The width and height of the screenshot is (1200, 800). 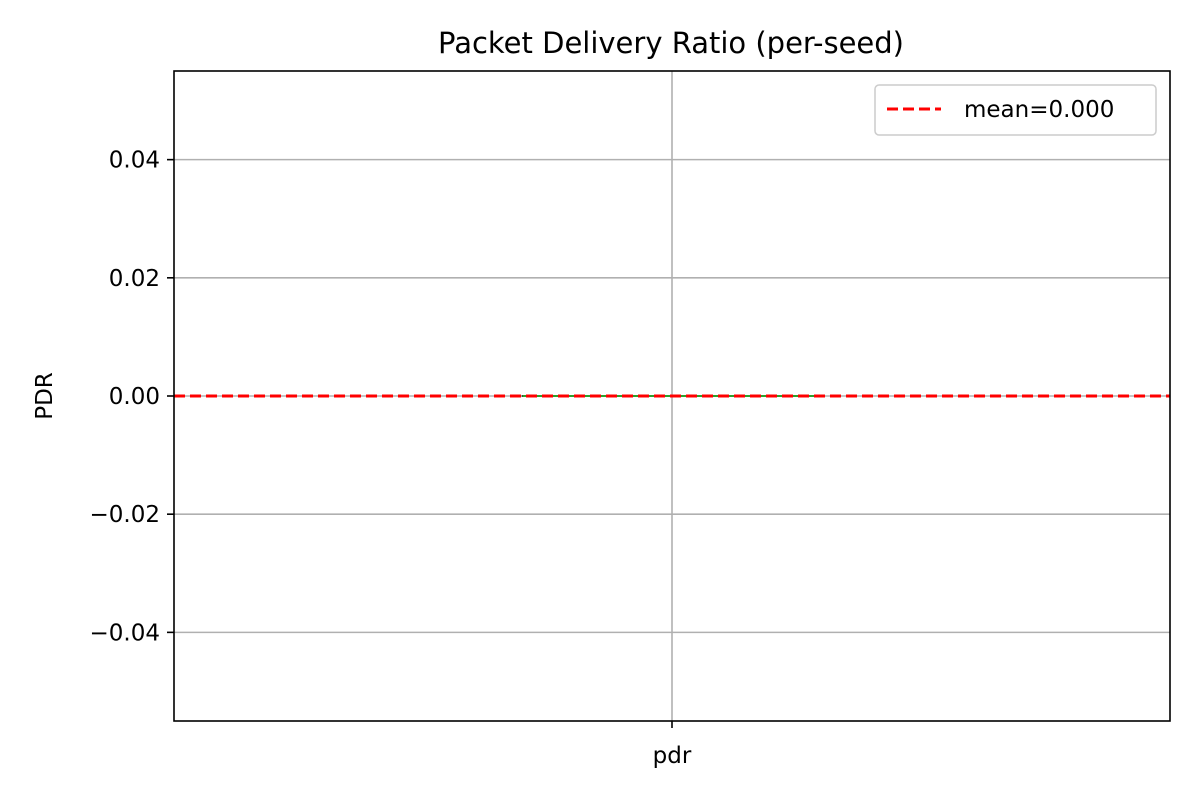 What do you see at coordinates (1039, 110) in the screenshot?
I see `legend-label-mean: mean=0.000` at bounding box center [1039, 110].